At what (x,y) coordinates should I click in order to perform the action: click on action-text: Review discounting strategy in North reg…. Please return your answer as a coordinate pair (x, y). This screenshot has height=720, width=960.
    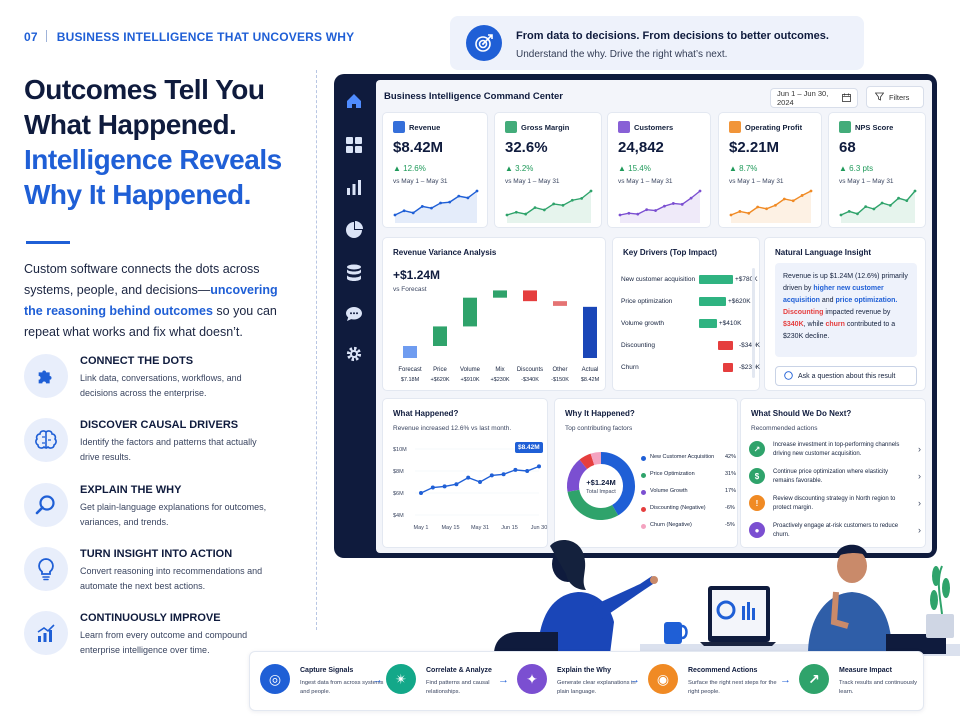
    Looking at the image, I should click on (834, 503).